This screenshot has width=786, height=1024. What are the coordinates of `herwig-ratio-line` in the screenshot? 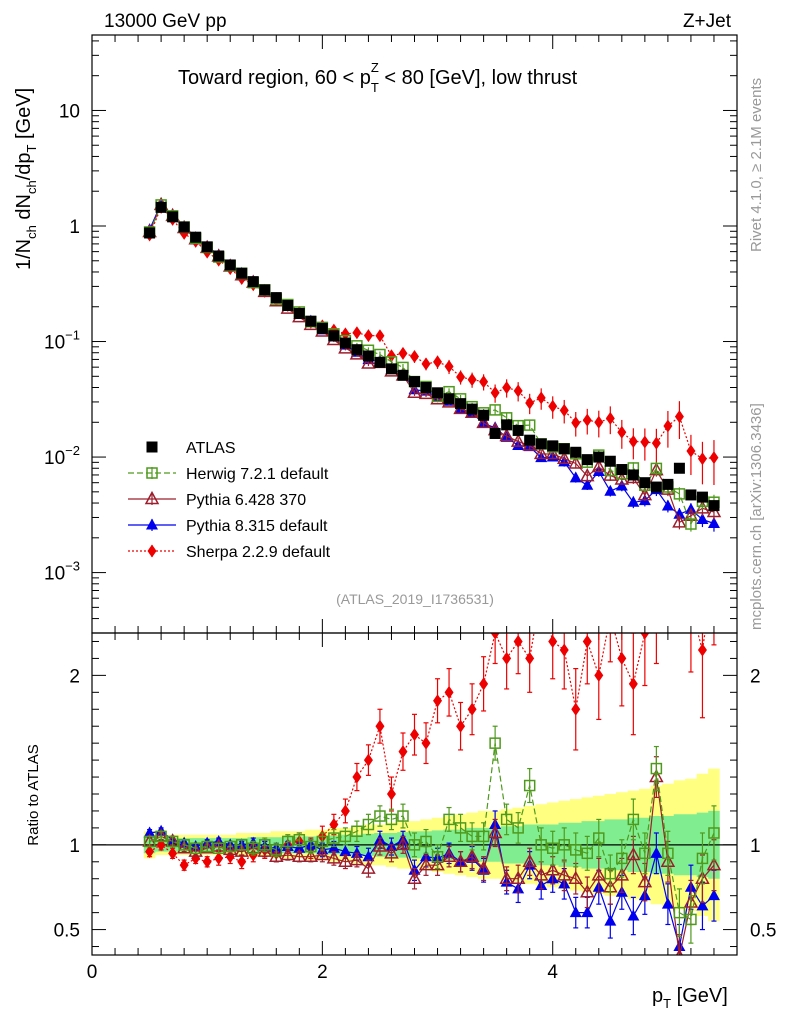 It's located at (432, 832).